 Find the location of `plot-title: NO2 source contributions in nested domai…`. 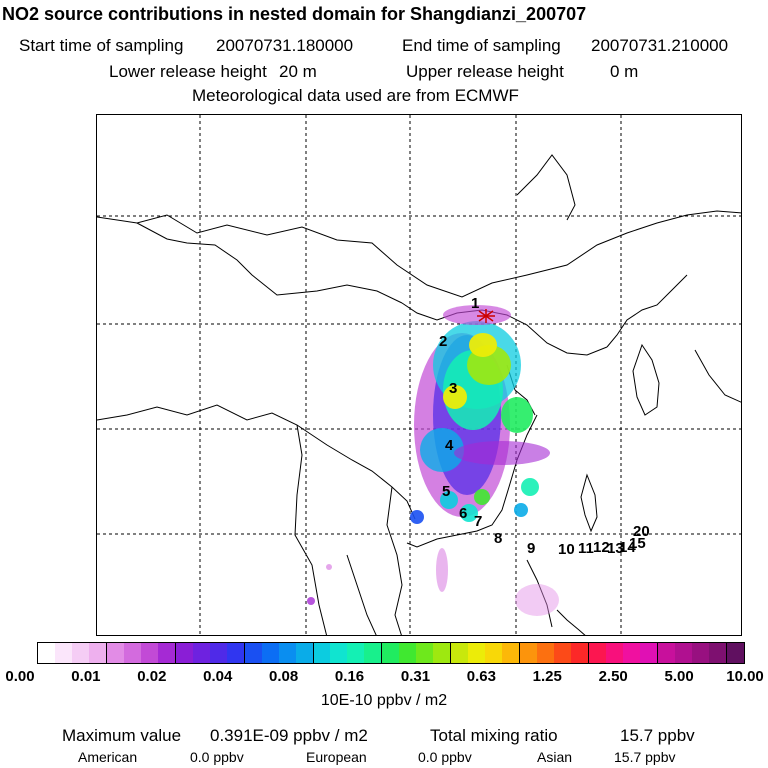

plot-title: NO2 source contributions in nested domai… is located at coordinates (294, 14).